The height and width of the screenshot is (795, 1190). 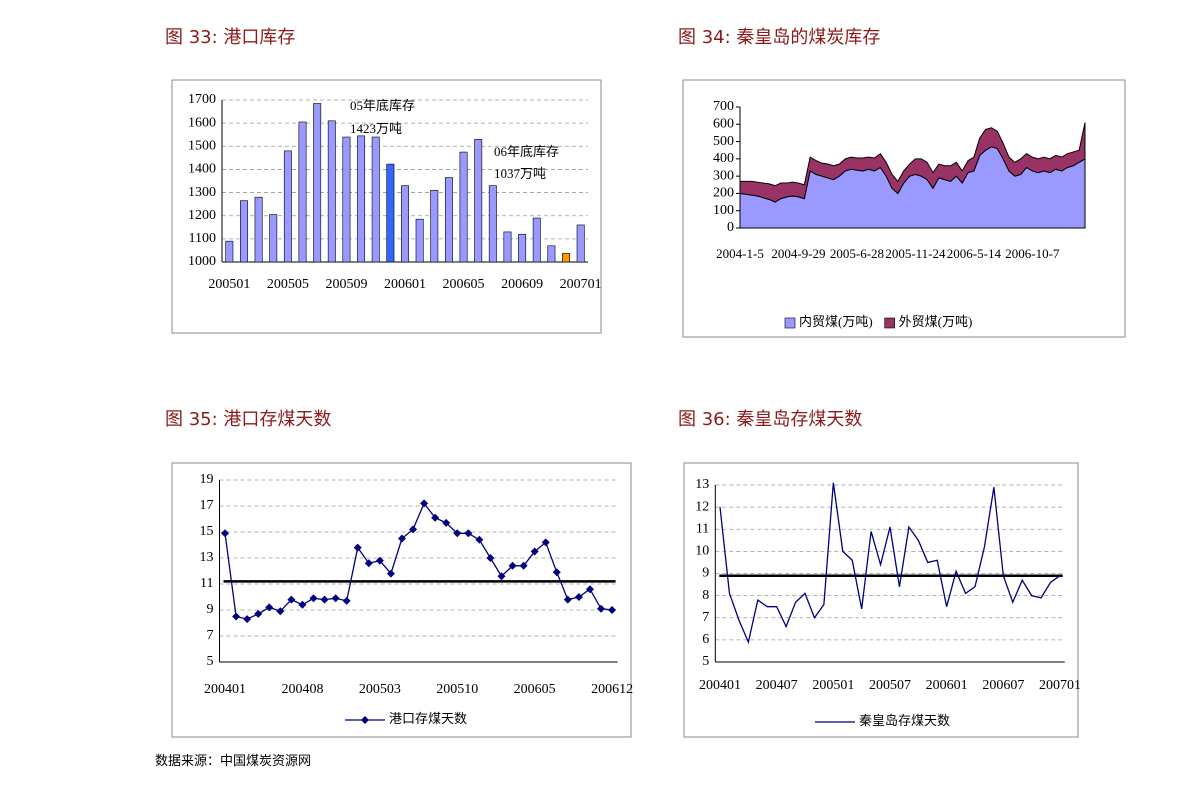 What do you see at coordinates (705, 573) in the screenshot?
I see `y-tick-label: 9` at bounding box center [705, 573].